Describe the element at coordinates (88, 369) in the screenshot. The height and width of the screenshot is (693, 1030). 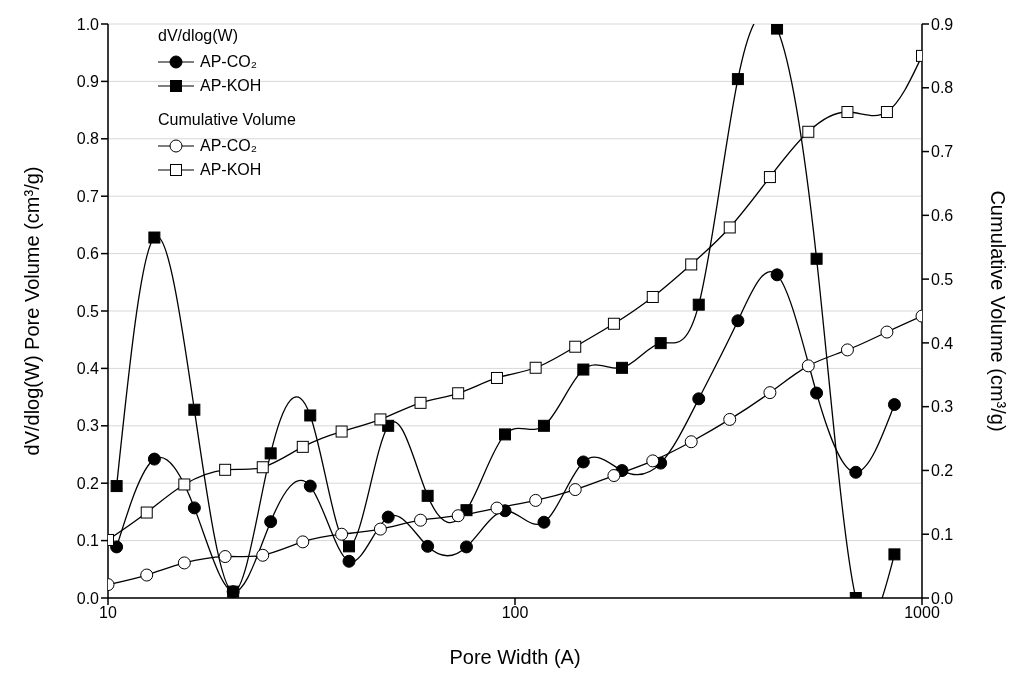
I see `y-tick-label: 0.4` at that location.